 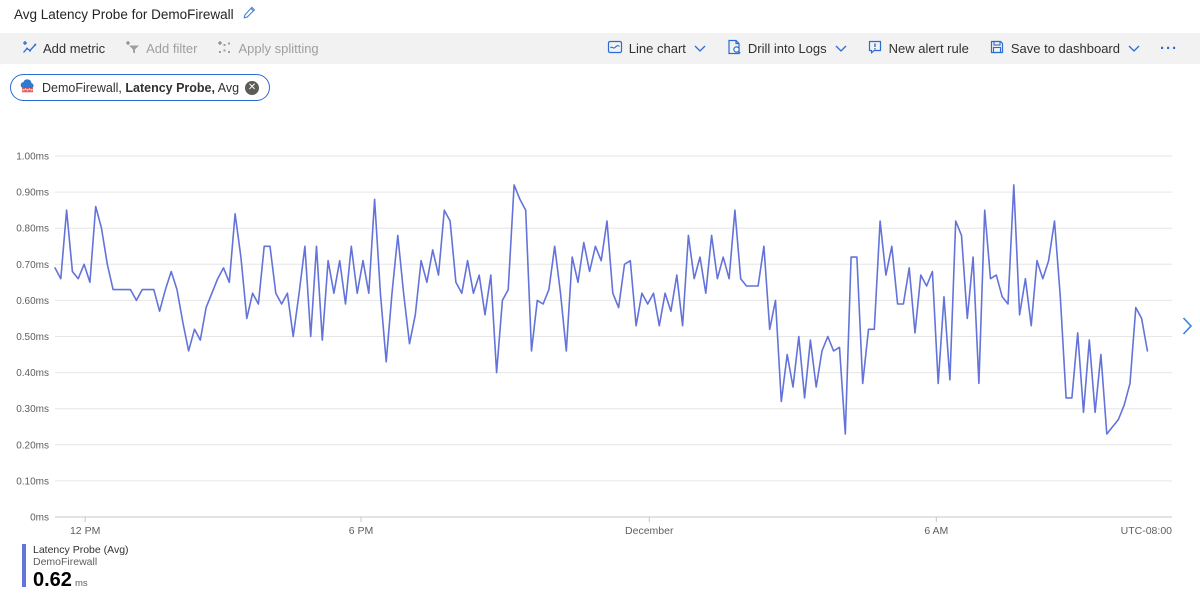 I want to click on new-alert-rule-label: New alert rule, so click(x=928, y=48).